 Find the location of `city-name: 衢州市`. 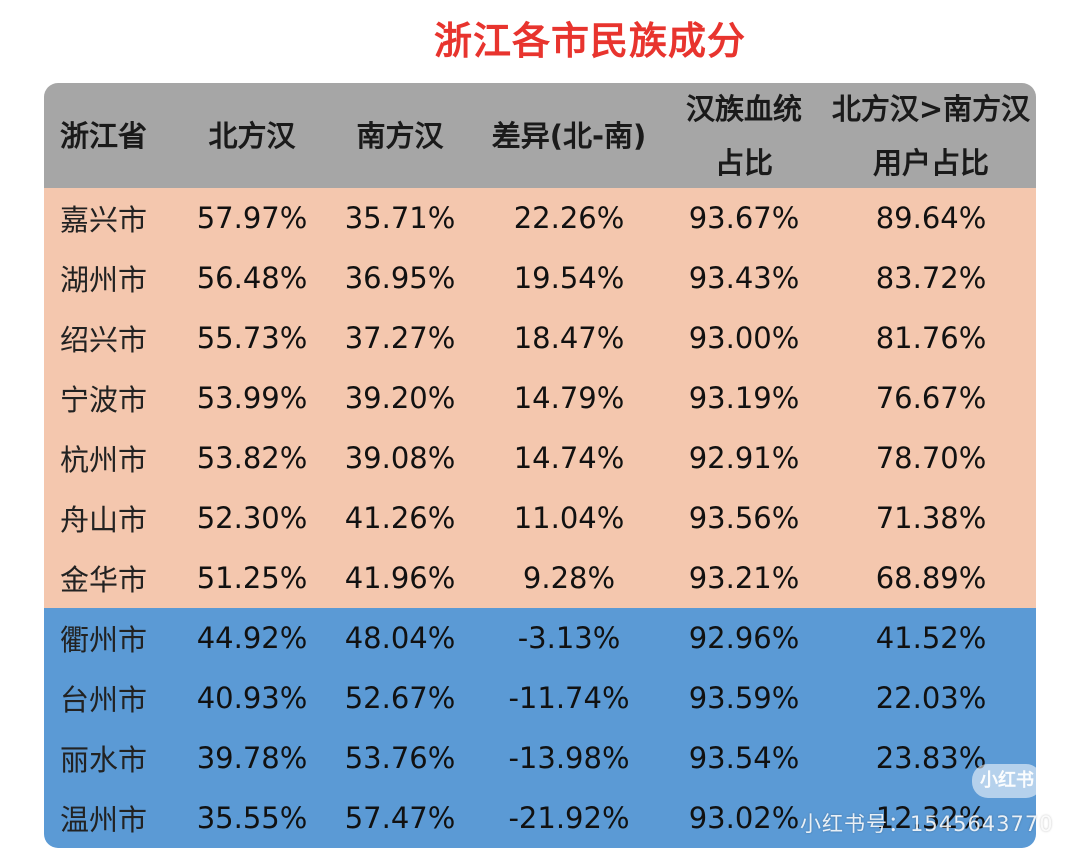

city-name: 衢州市 is located at coordinates (104, 640).